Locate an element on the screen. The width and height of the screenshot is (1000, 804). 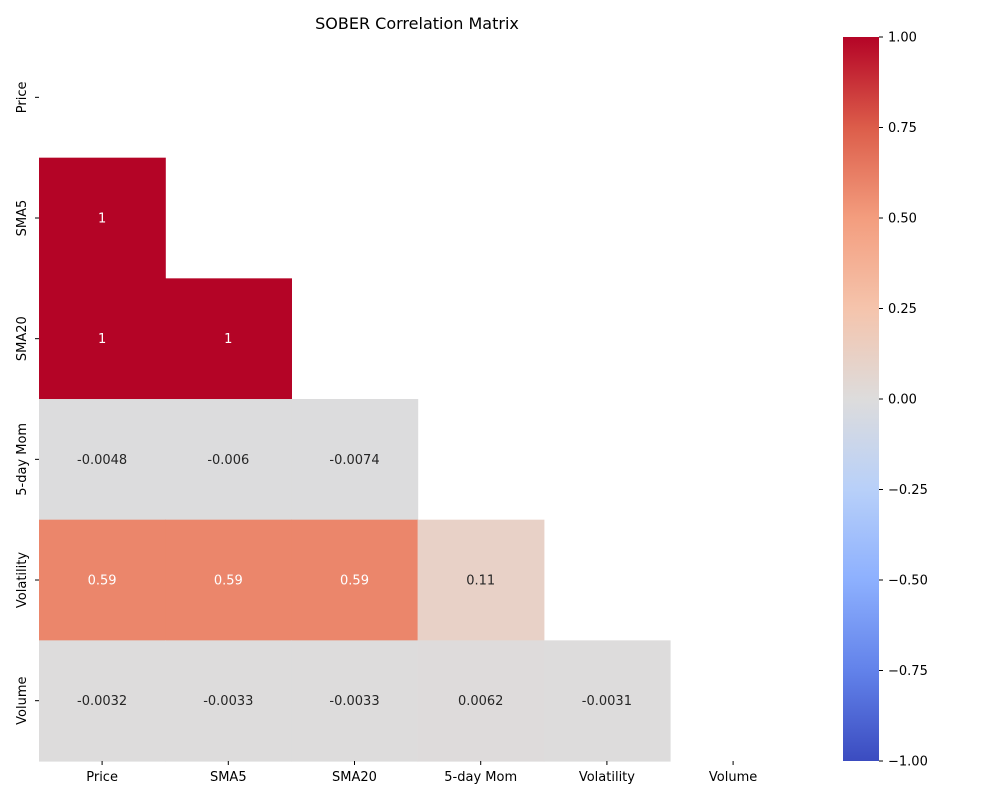
colorbar-tick-label: −1.00 is located at coordinates (908, 762).